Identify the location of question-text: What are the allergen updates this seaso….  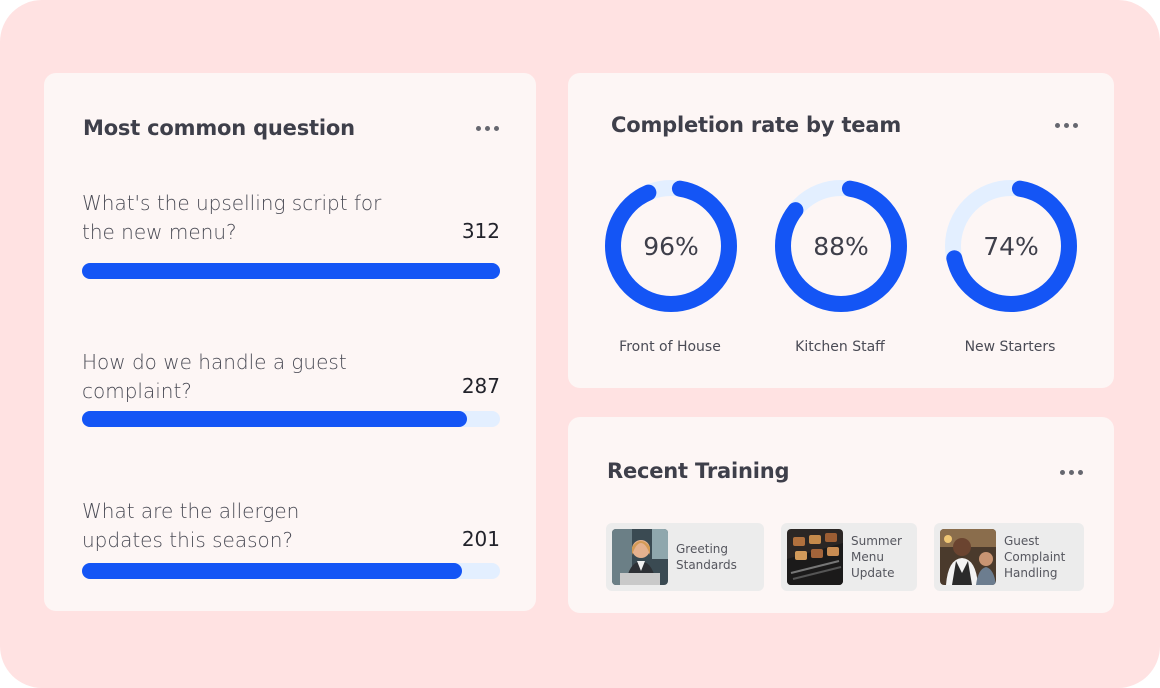
(191, 525).